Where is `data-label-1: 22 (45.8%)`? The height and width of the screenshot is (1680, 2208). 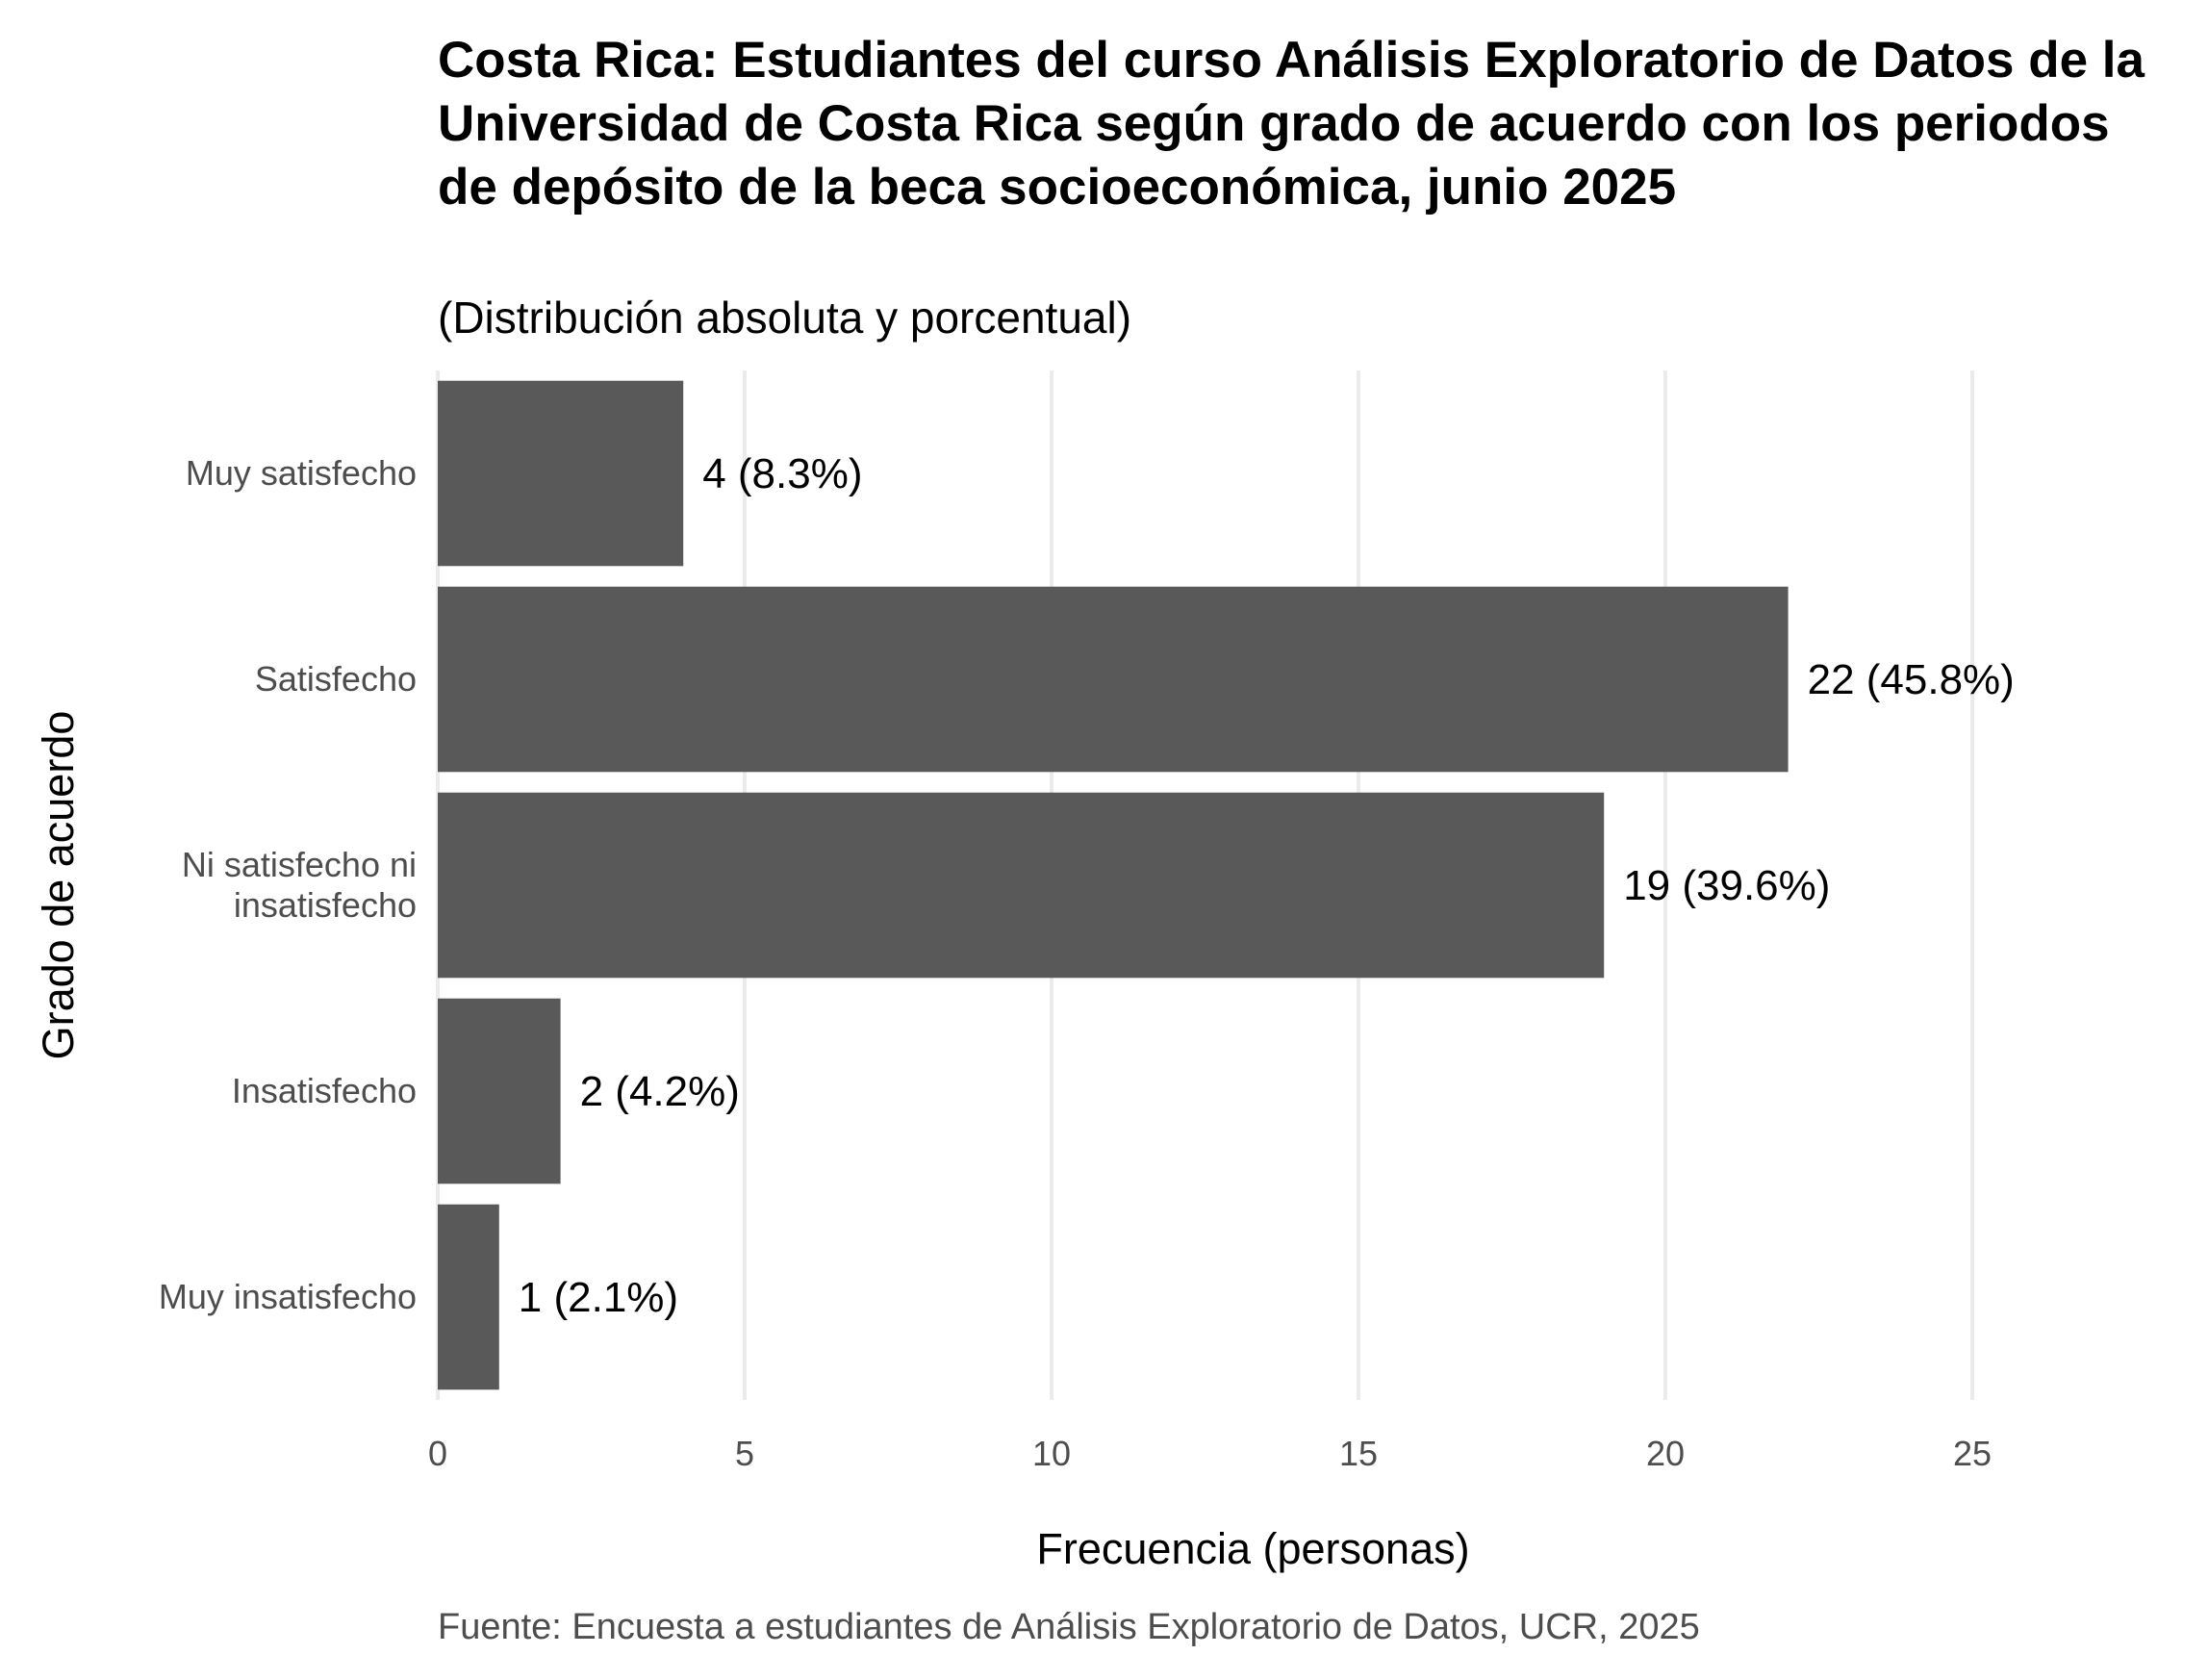
data-label-1: 22 (45.8%) is located at coordinates (1911, 679).